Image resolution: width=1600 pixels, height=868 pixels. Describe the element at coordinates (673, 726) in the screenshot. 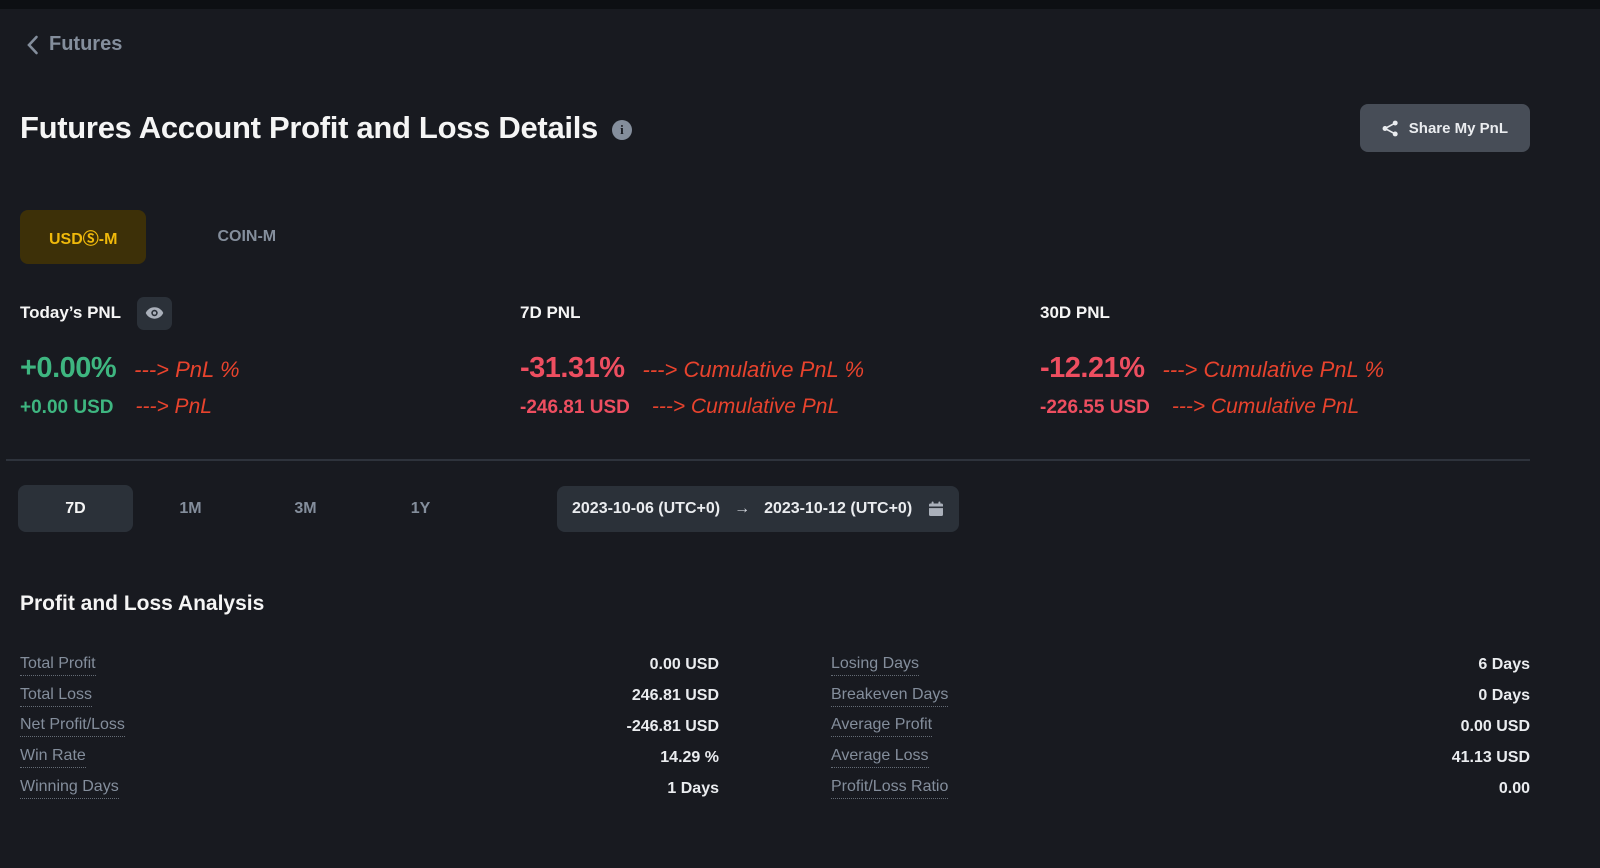

I see `analysis-value: -246.81 USD` at that location.